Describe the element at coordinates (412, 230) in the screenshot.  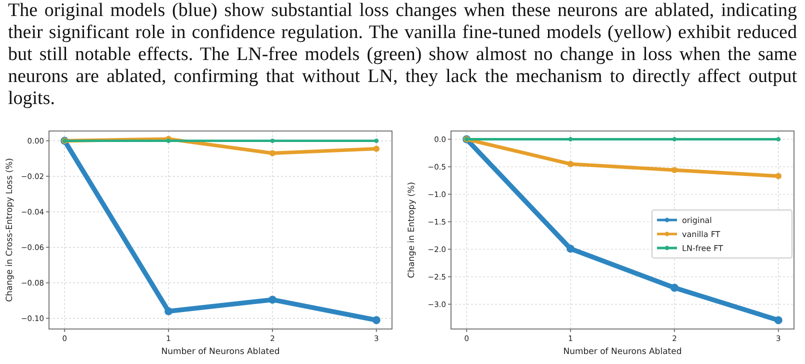
I see `y-axis-title: Change in Entropy (%)` at that location.